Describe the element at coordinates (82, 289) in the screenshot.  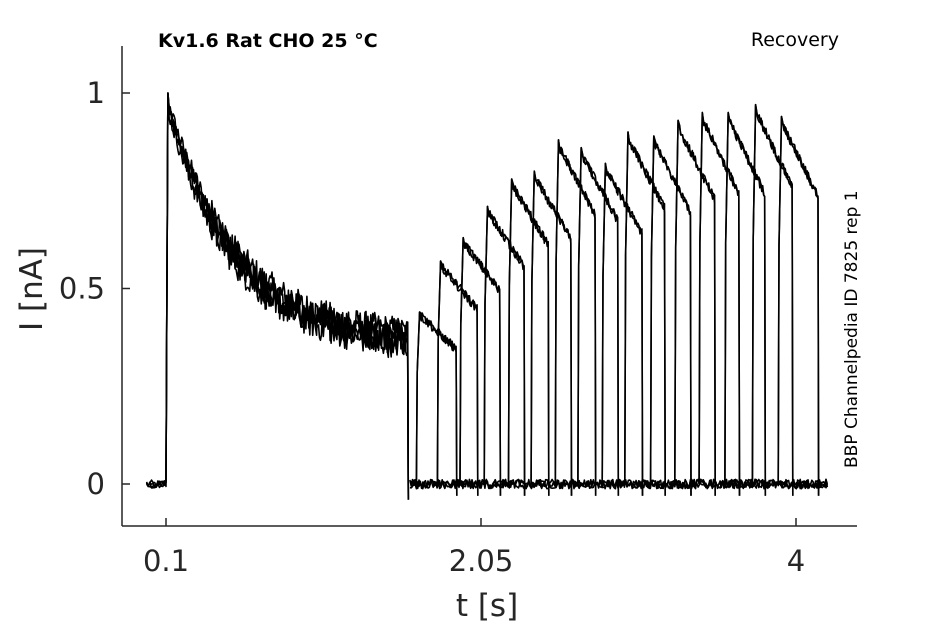
I see `y-tick-label: 0.5` at that location.